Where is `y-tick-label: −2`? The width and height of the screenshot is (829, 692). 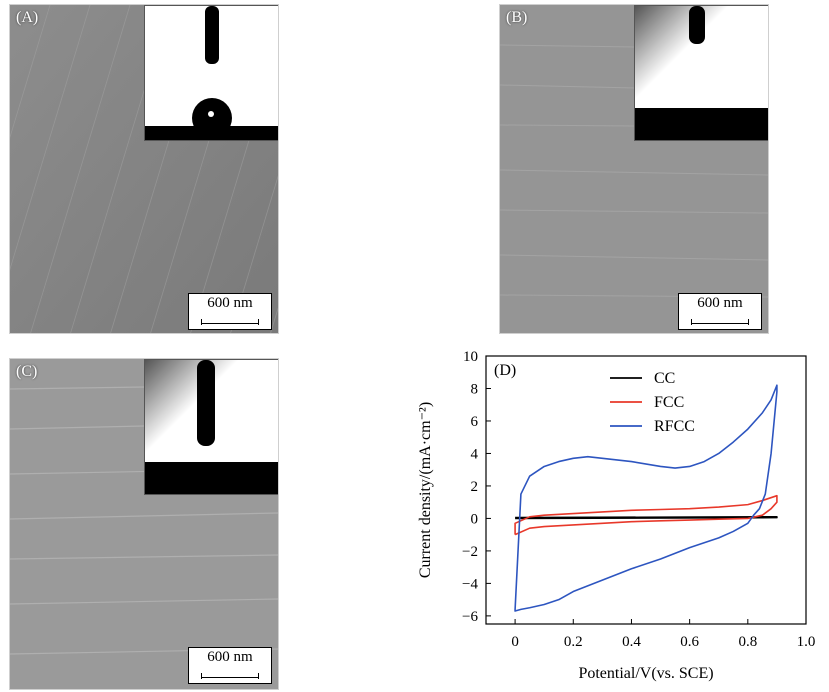 y-tick-label: −2 is located at coordinates (470, 552).